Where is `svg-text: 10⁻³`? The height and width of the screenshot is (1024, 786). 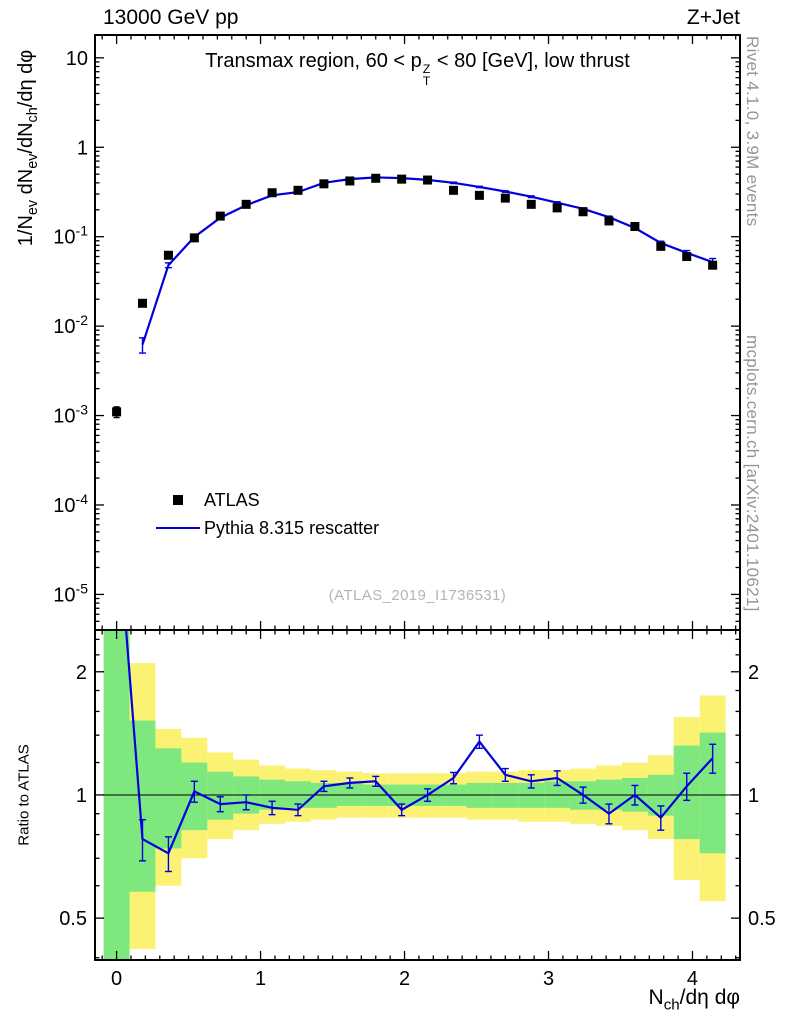
svg-text: 10⁻³ is located at coordinates (70, 415).